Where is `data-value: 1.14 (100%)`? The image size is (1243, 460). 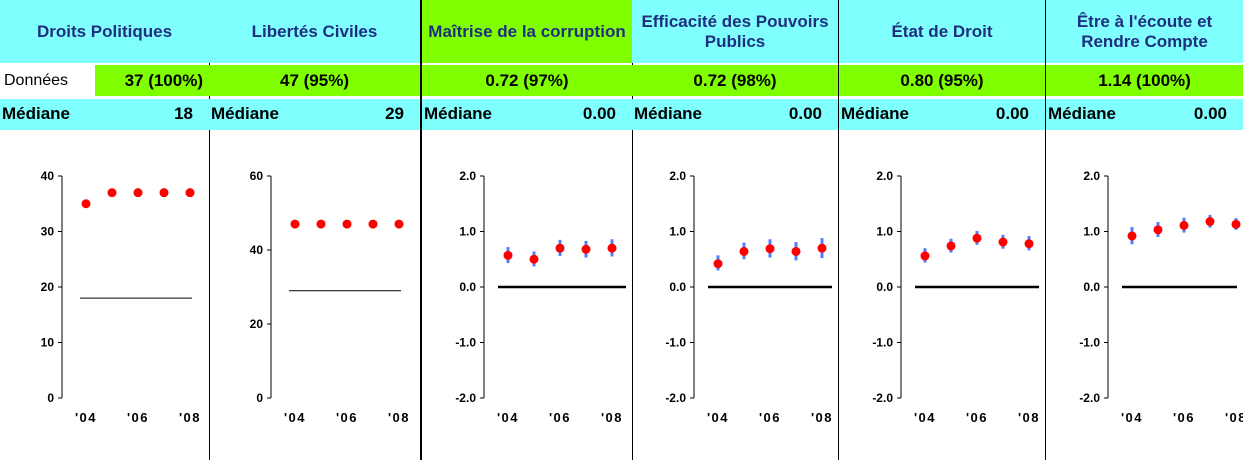 data-value: 1.14 (100%) is located at coordinates (1144, 80).